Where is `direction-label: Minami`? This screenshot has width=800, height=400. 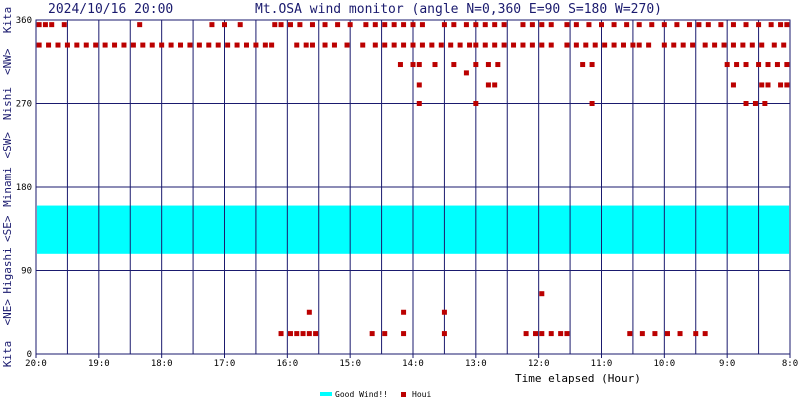
direction-label: Minami is located at coordinates (7, 187).